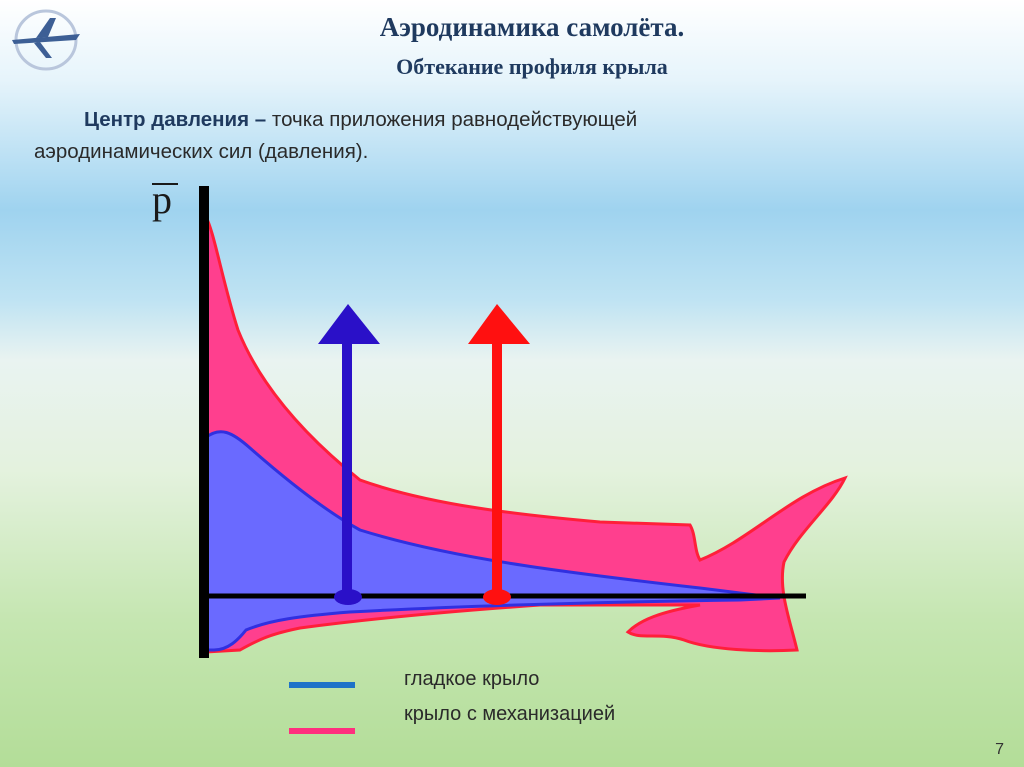 This screenshot has height=767, width=1024. Describe the element at coordinates (175, 119) in the screenshot. I see `definition-term: Центр давления –` at that location.